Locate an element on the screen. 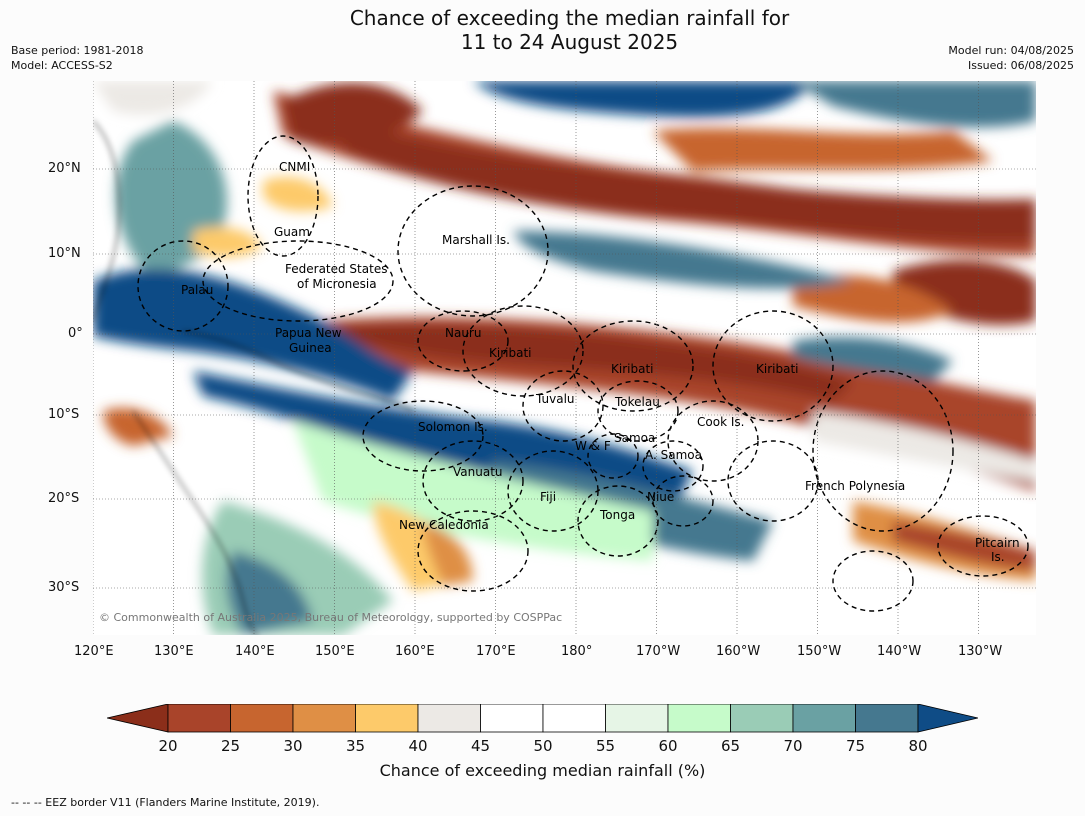  title-line-2: 11 to 24 August 2025 is located at coordinates (569, 42).